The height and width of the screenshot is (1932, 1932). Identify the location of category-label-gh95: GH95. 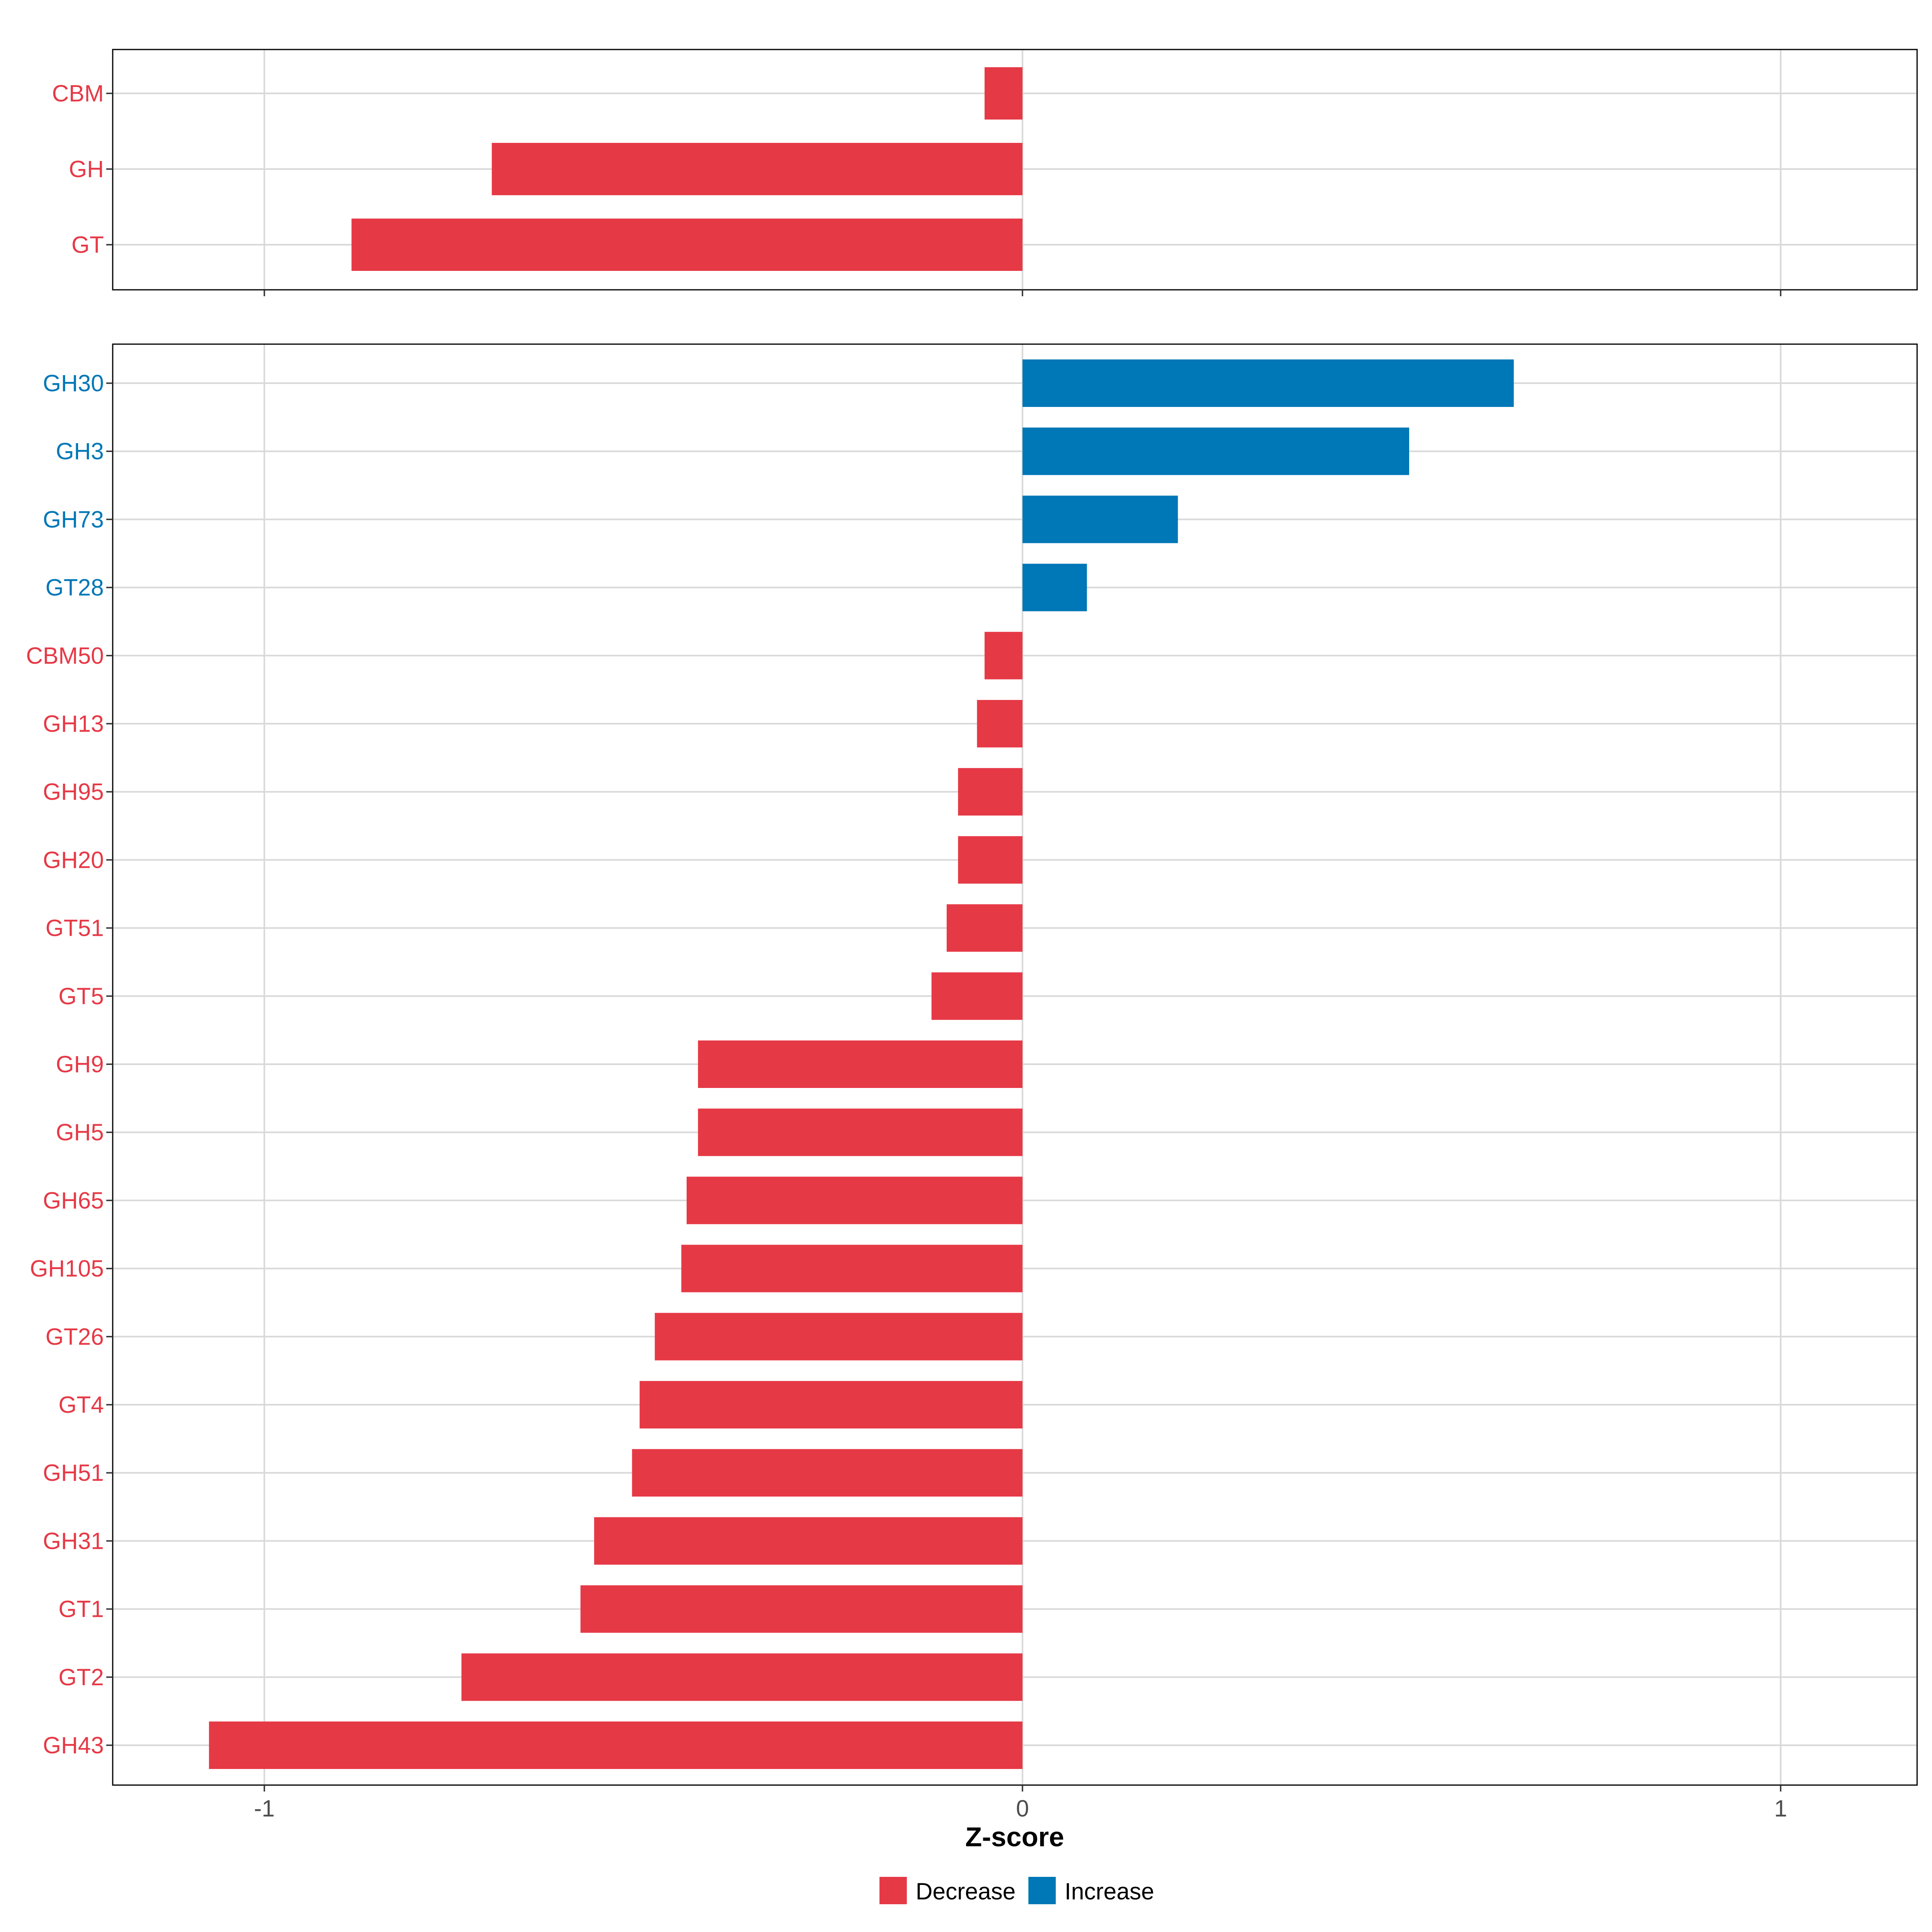
(73, 792).